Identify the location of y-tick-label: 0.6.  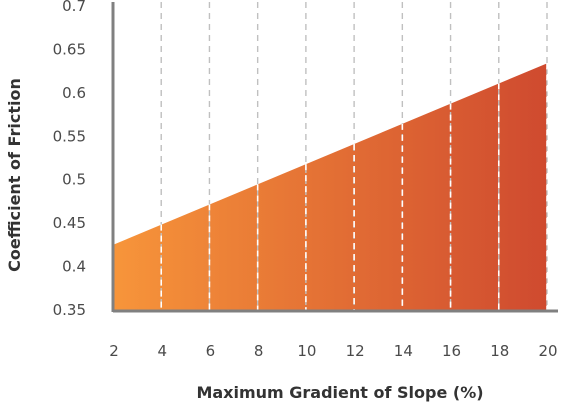
(74, 93).